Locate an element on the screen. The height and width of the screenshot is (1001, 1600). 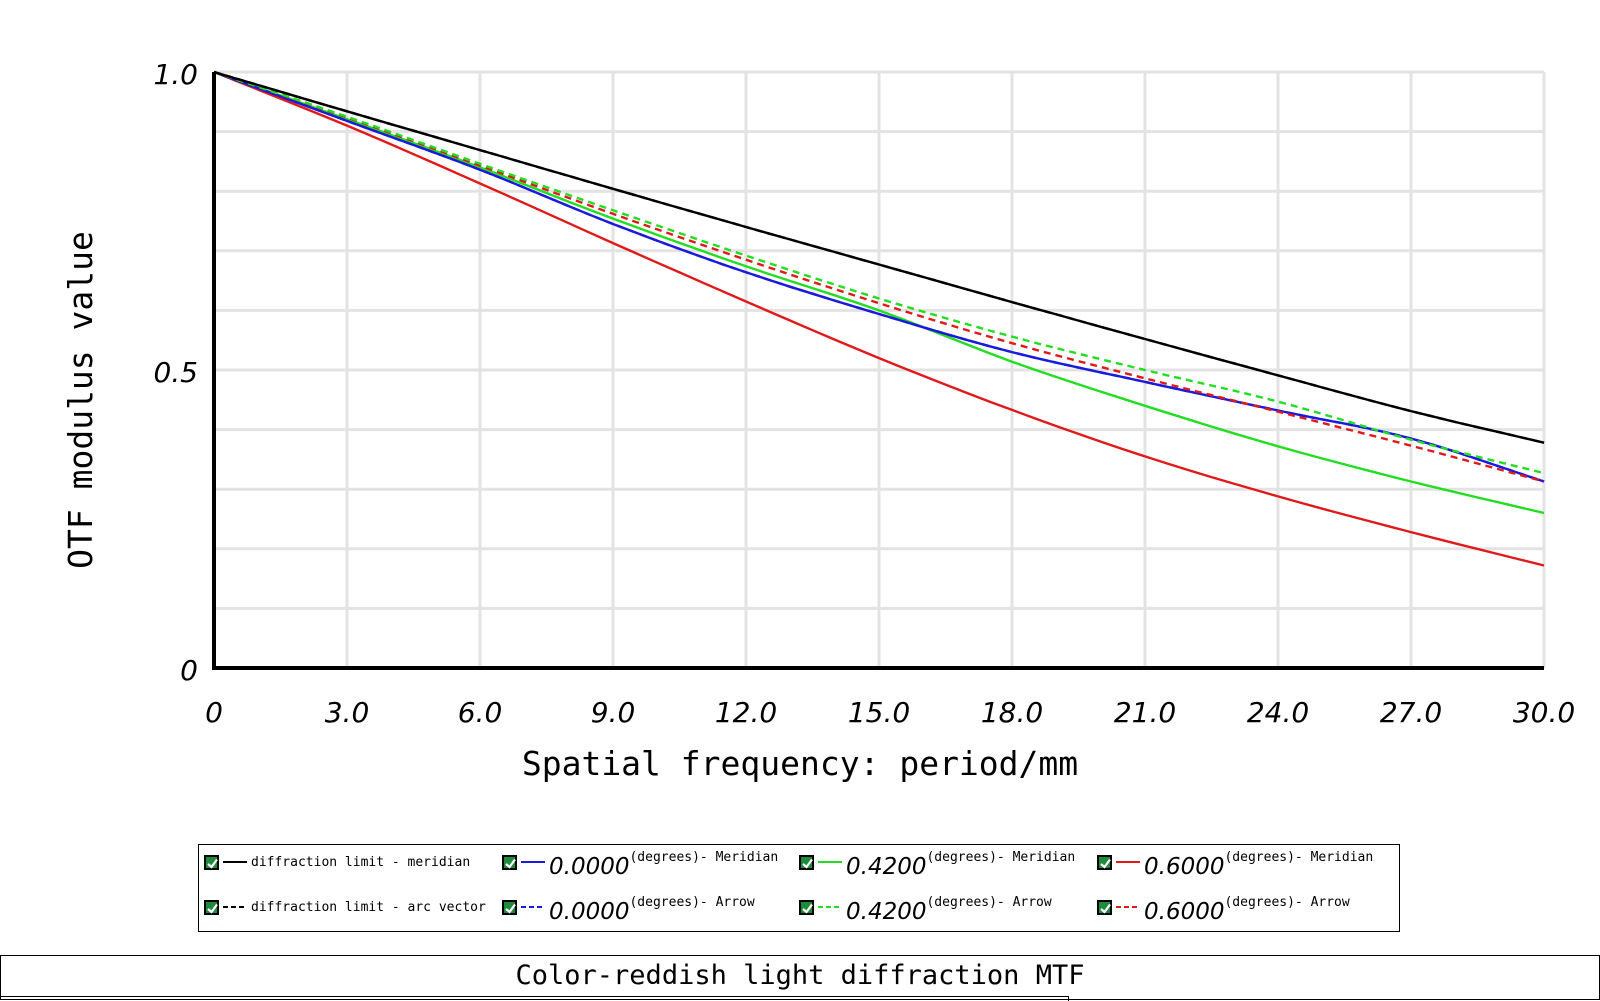
legend-item: diffraction limit - arc vector is located at coordinates (345, 907).